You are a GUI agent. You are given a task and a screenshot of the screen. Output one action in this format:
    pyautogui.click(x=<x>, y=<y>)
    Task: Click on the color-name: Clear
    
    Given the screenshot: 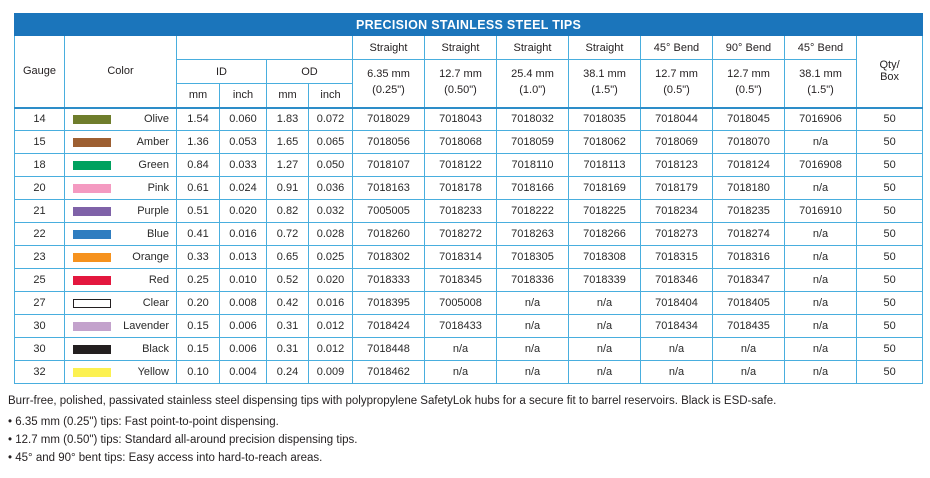 What is the action you would take?
    pyautogui.click(x=155, y=303)
    